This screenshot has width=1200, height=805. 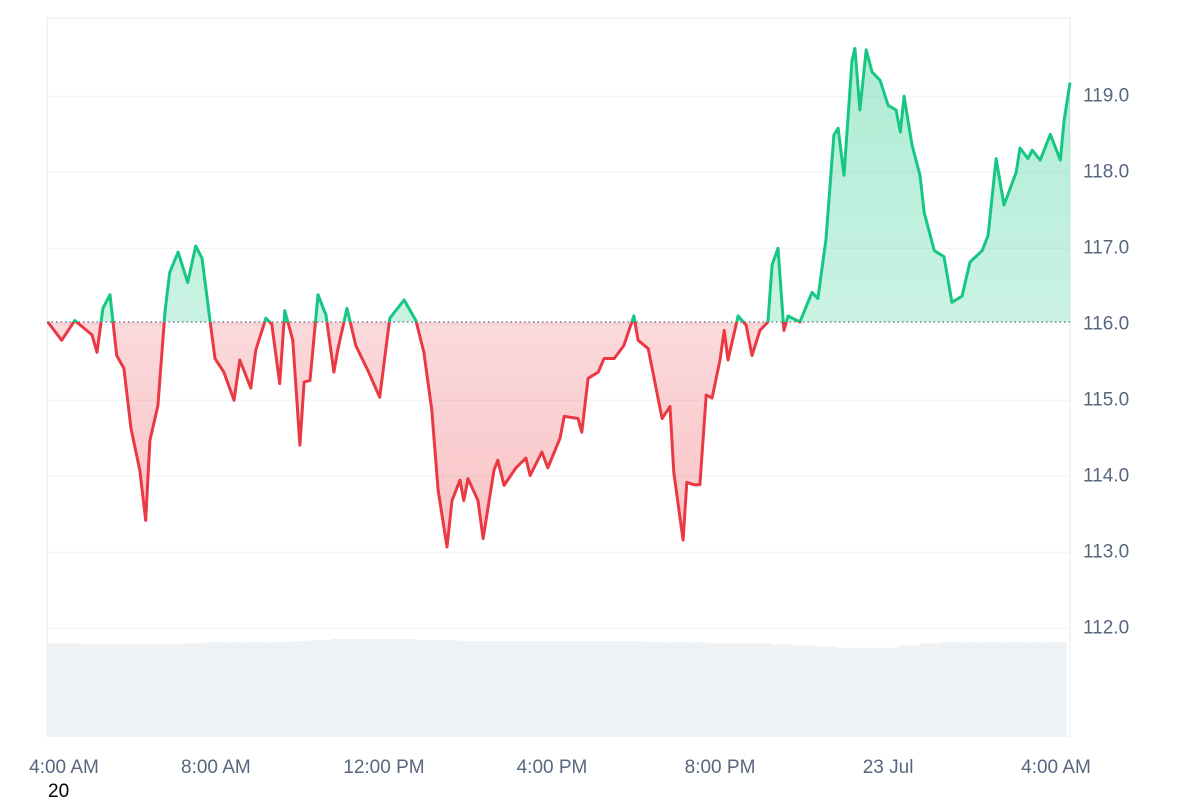 What do you see at coordinates (383, 767) in the screenshot?
I see `x-tick-label: 12:00 PM` at bounding box center [383, 767].